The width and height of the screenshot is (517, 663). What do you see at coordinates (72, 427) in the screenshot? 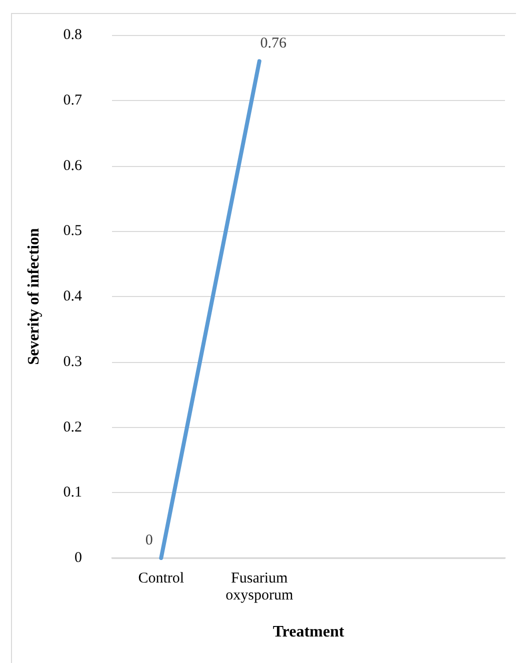
I see `y-tick-label: 0.2` at bounding box center [72, 427].